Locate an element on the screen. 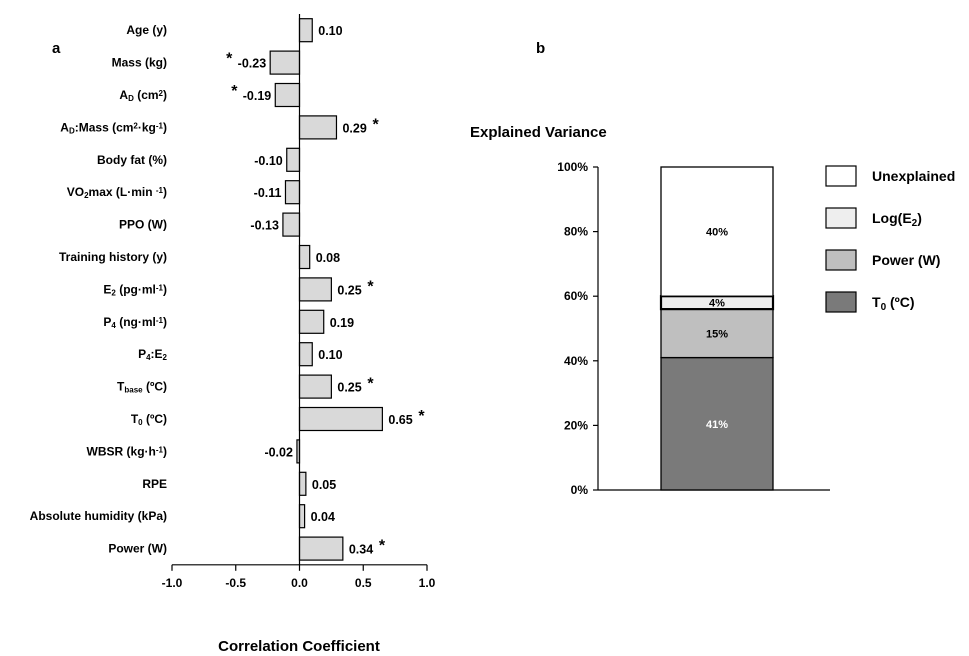 The height and width of the screenshot is (656, 969). y-tick-label: 0% is located at coordinates (580, 490).